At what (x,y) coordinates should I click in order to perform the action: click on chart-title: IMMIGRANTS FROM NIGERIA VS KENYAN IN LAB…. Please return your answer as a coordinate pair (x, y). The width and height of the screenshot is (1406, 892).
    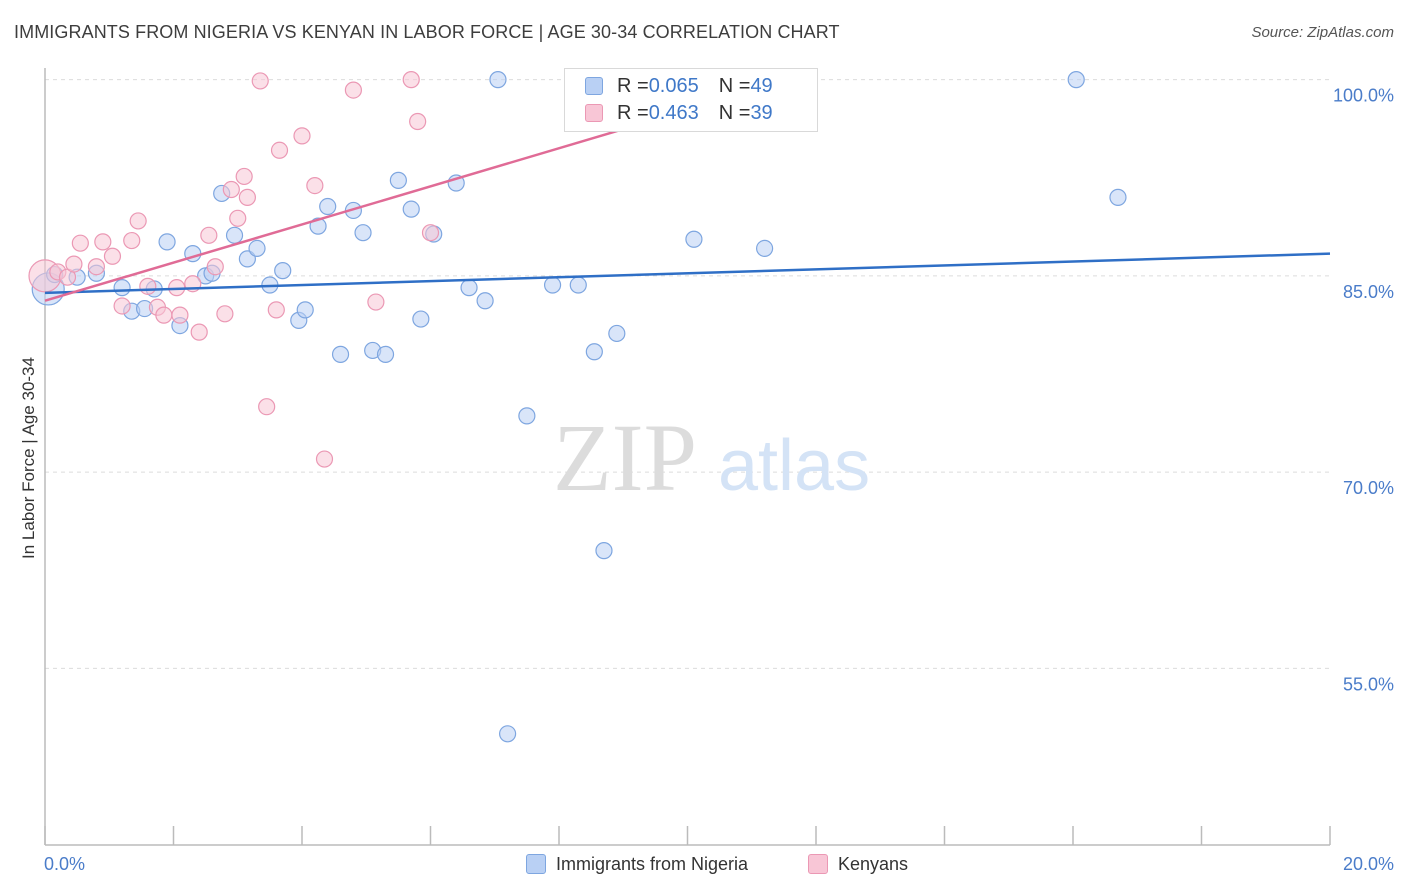
    Looking at the image, I should click on (427, 32).